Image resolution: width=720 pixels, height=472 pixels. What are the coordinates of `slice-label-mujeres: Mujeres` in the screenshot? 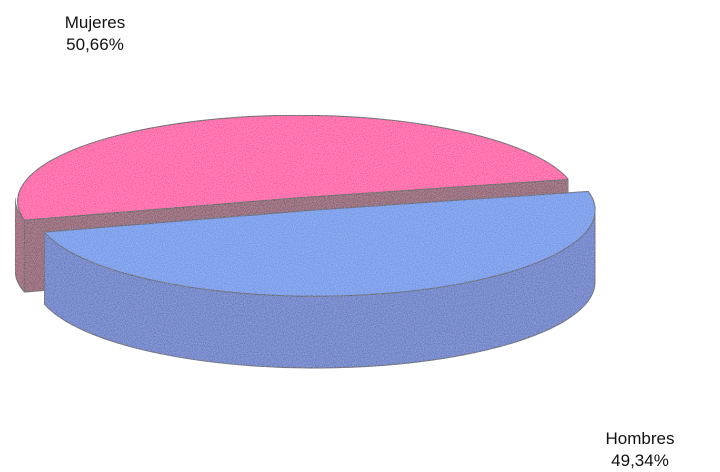 It's located at (95, 22).